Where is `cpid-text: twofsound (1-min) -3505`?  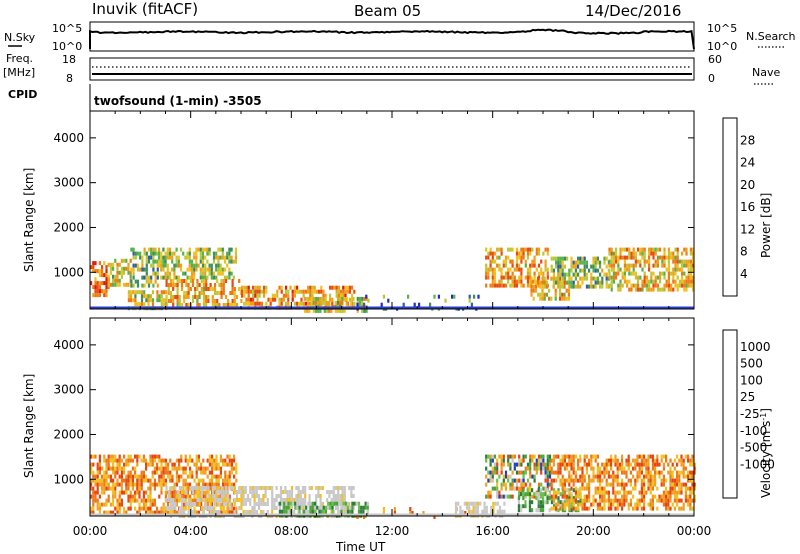 cpid-text: twofsound (1-min) -3505 is located at coordinates (178, 101).